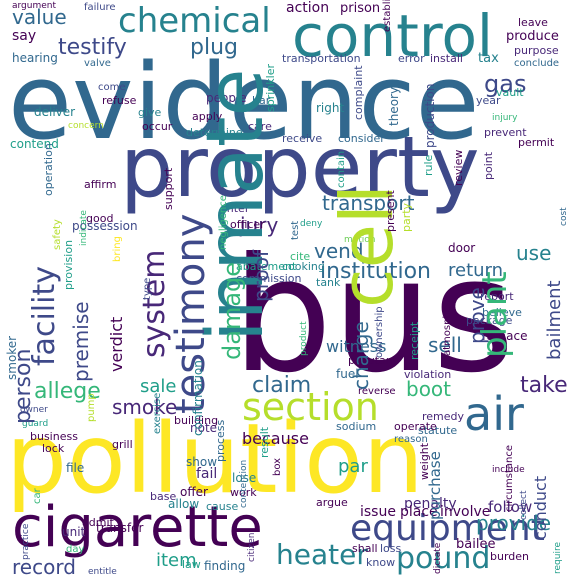  Describe the element at coordinates (269, 278) in the screenshot. I see `word: commission` at that location.